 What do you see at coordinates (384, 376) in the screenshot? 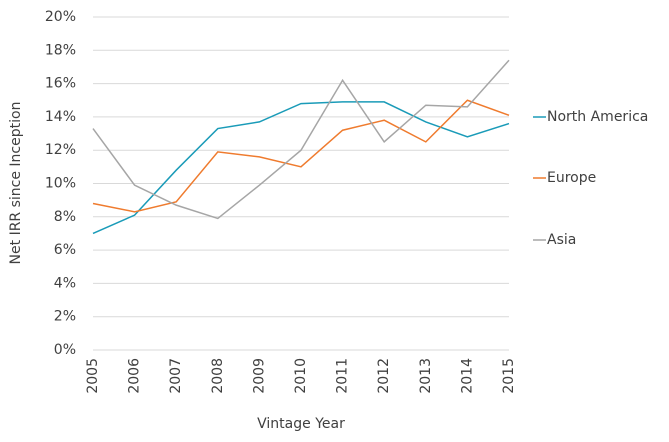
I see `x-tick-label: 2012` at bounding box center [384, 376].